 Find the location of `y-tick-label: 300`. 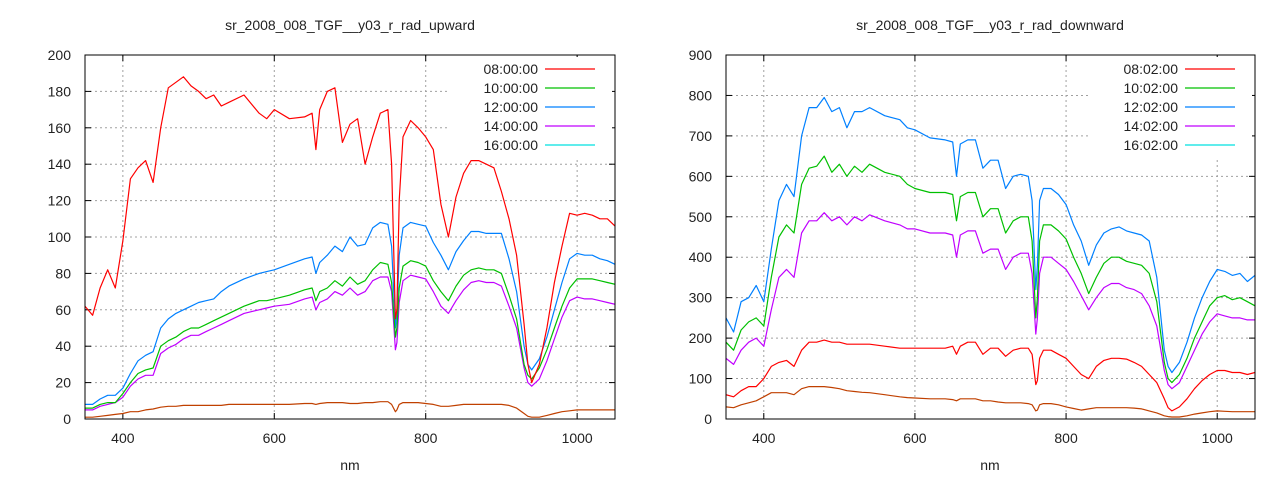

y-tick-label: 300 is located at coordinates (701, 298).